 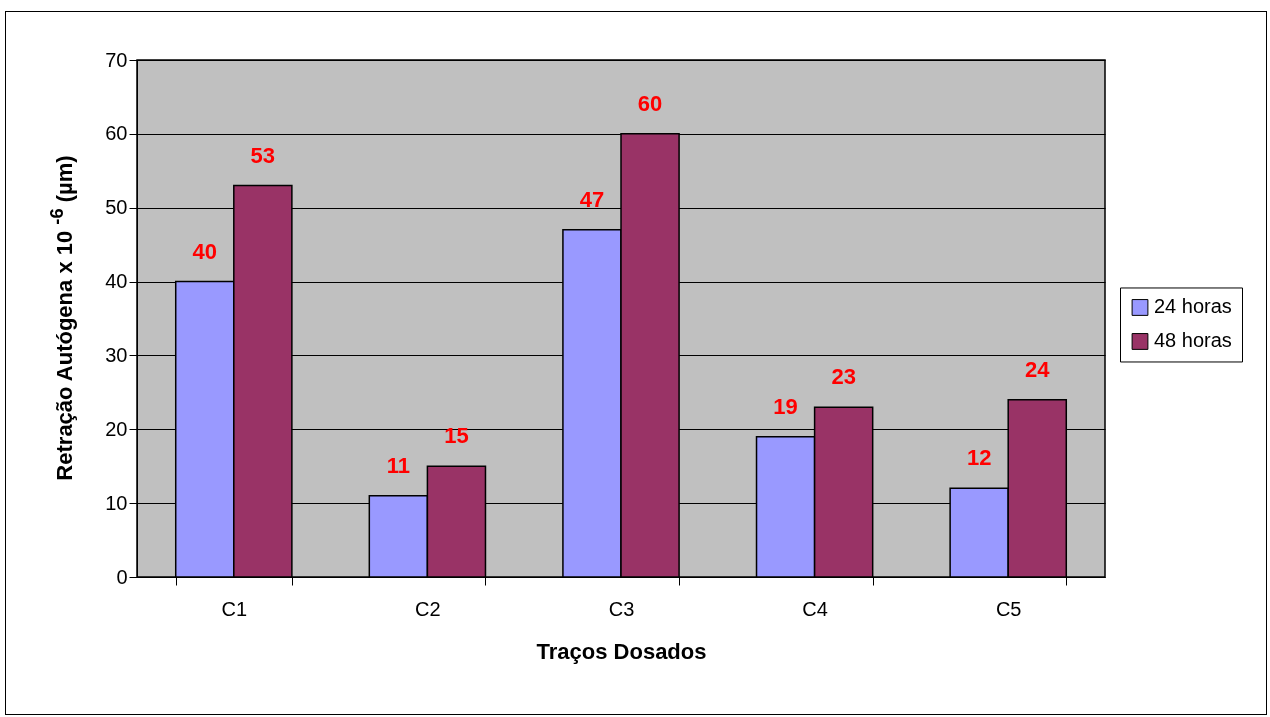 What do you see at coordinates (116, 281) in the screenshot?
I see `y-tick-label: 40` at bounding box center [116, 281].